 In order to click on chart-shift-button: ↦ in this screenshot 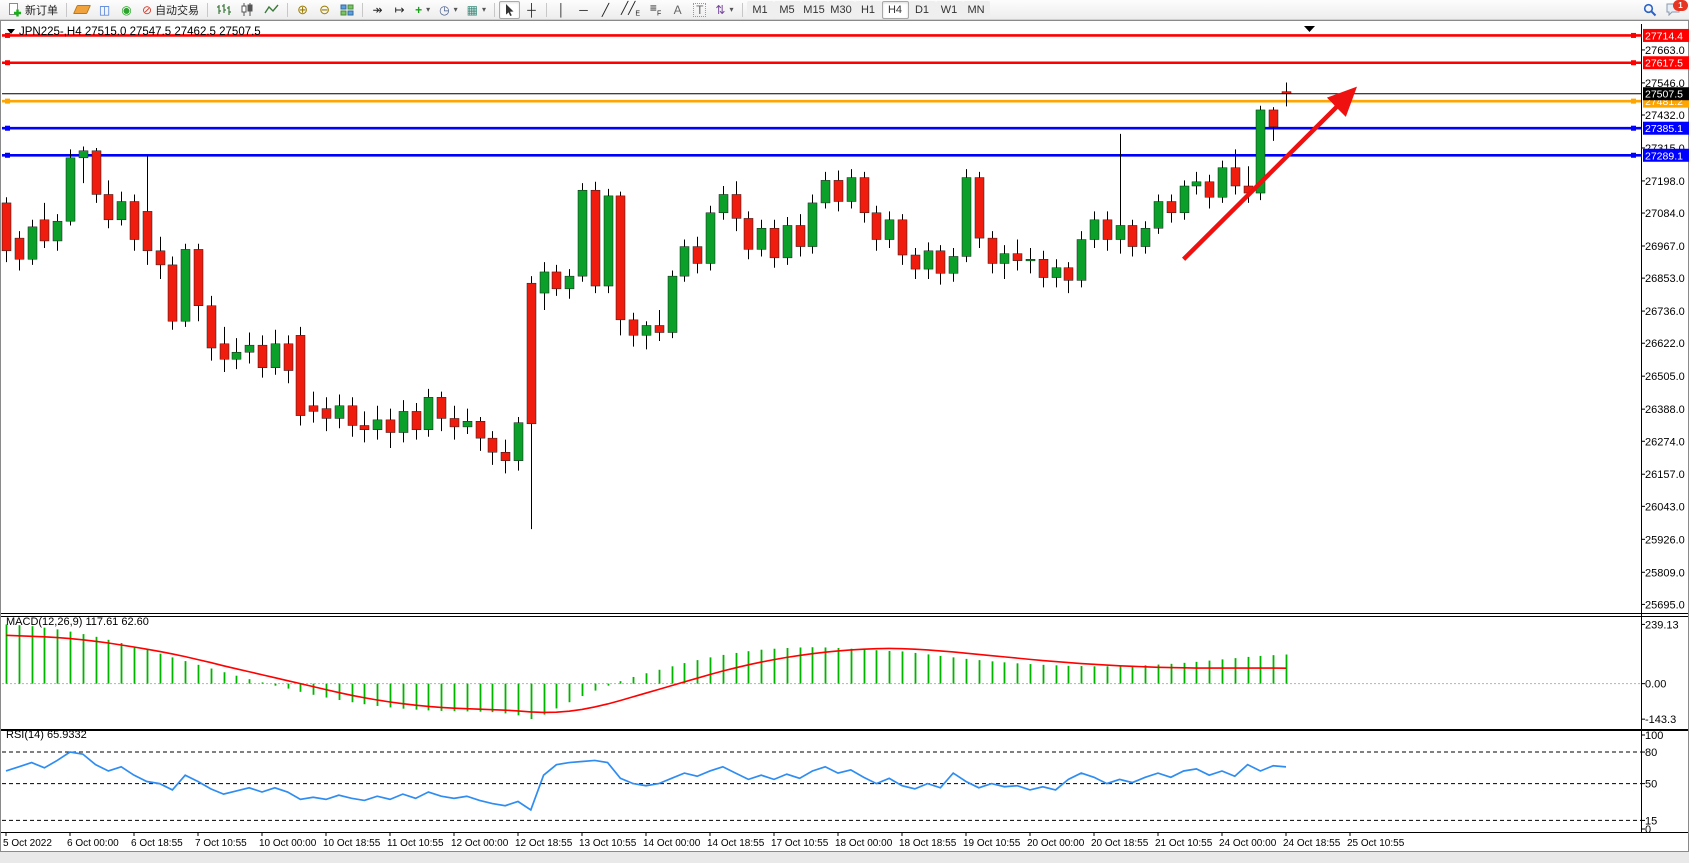, I will do `click(399, 10)`.